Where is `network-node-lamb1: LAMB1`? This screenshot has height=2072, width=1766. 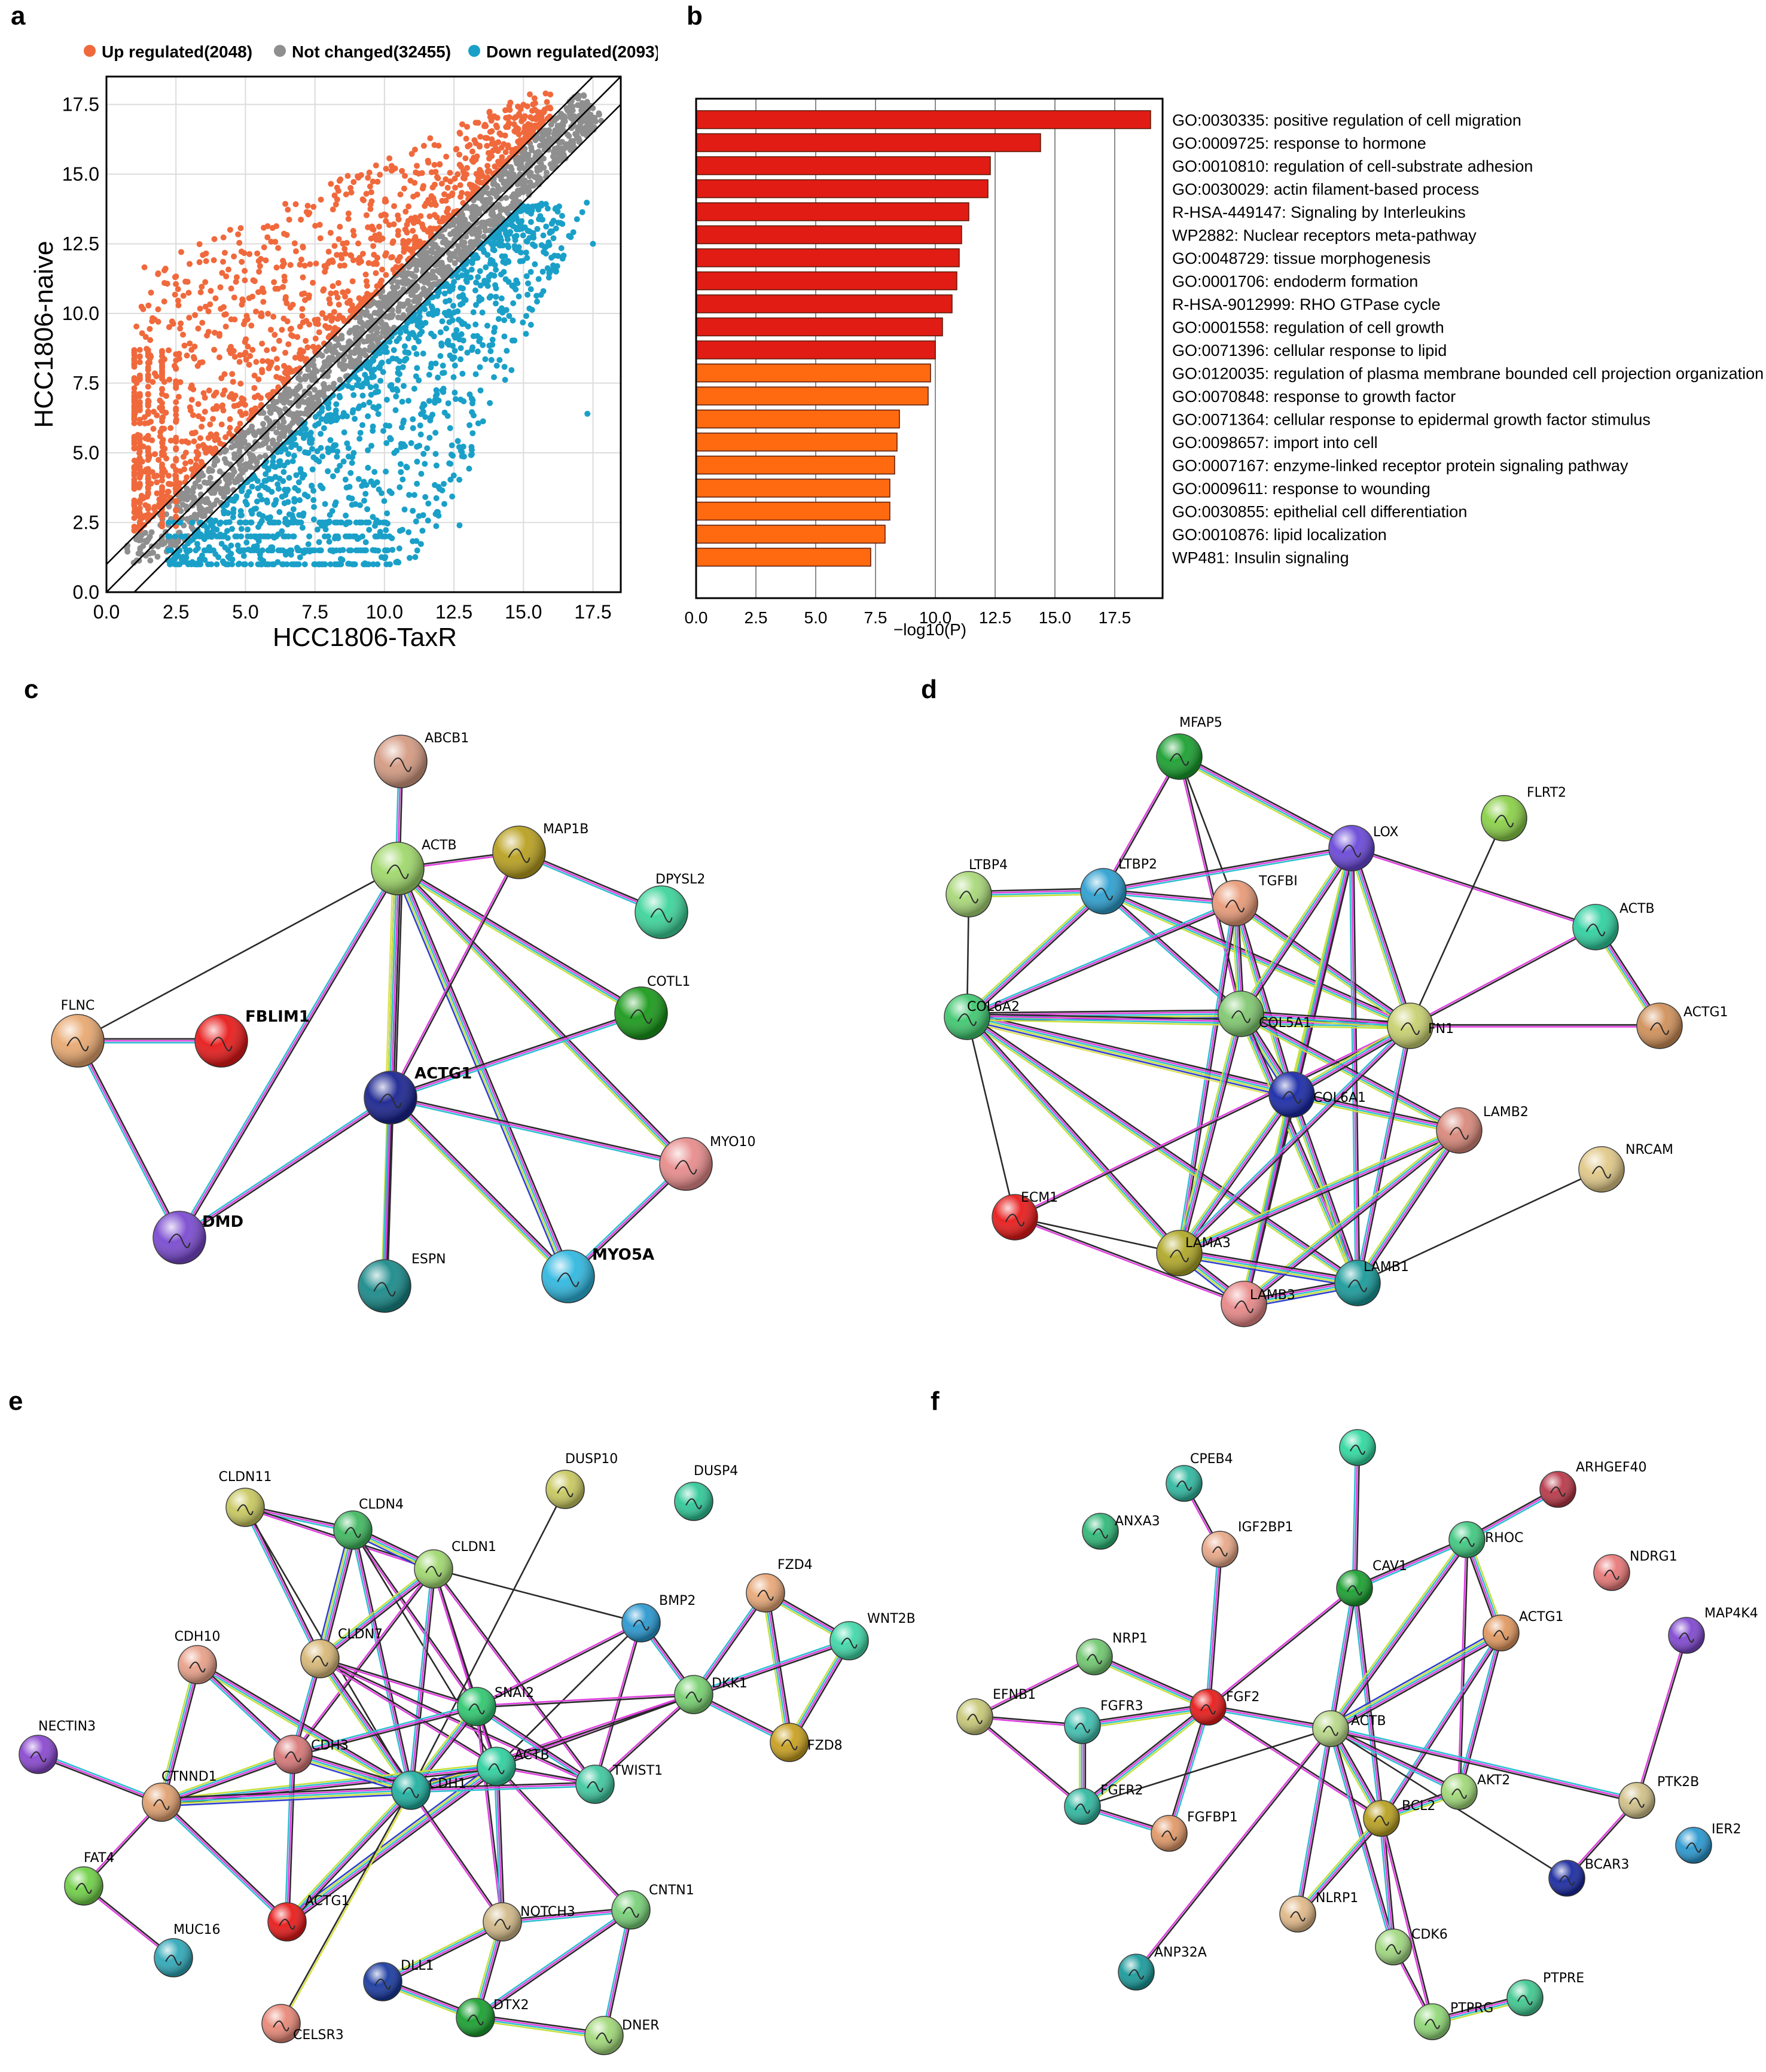
network-node-lamb1: LAMB1 is located at coordinates (1371, 1283).